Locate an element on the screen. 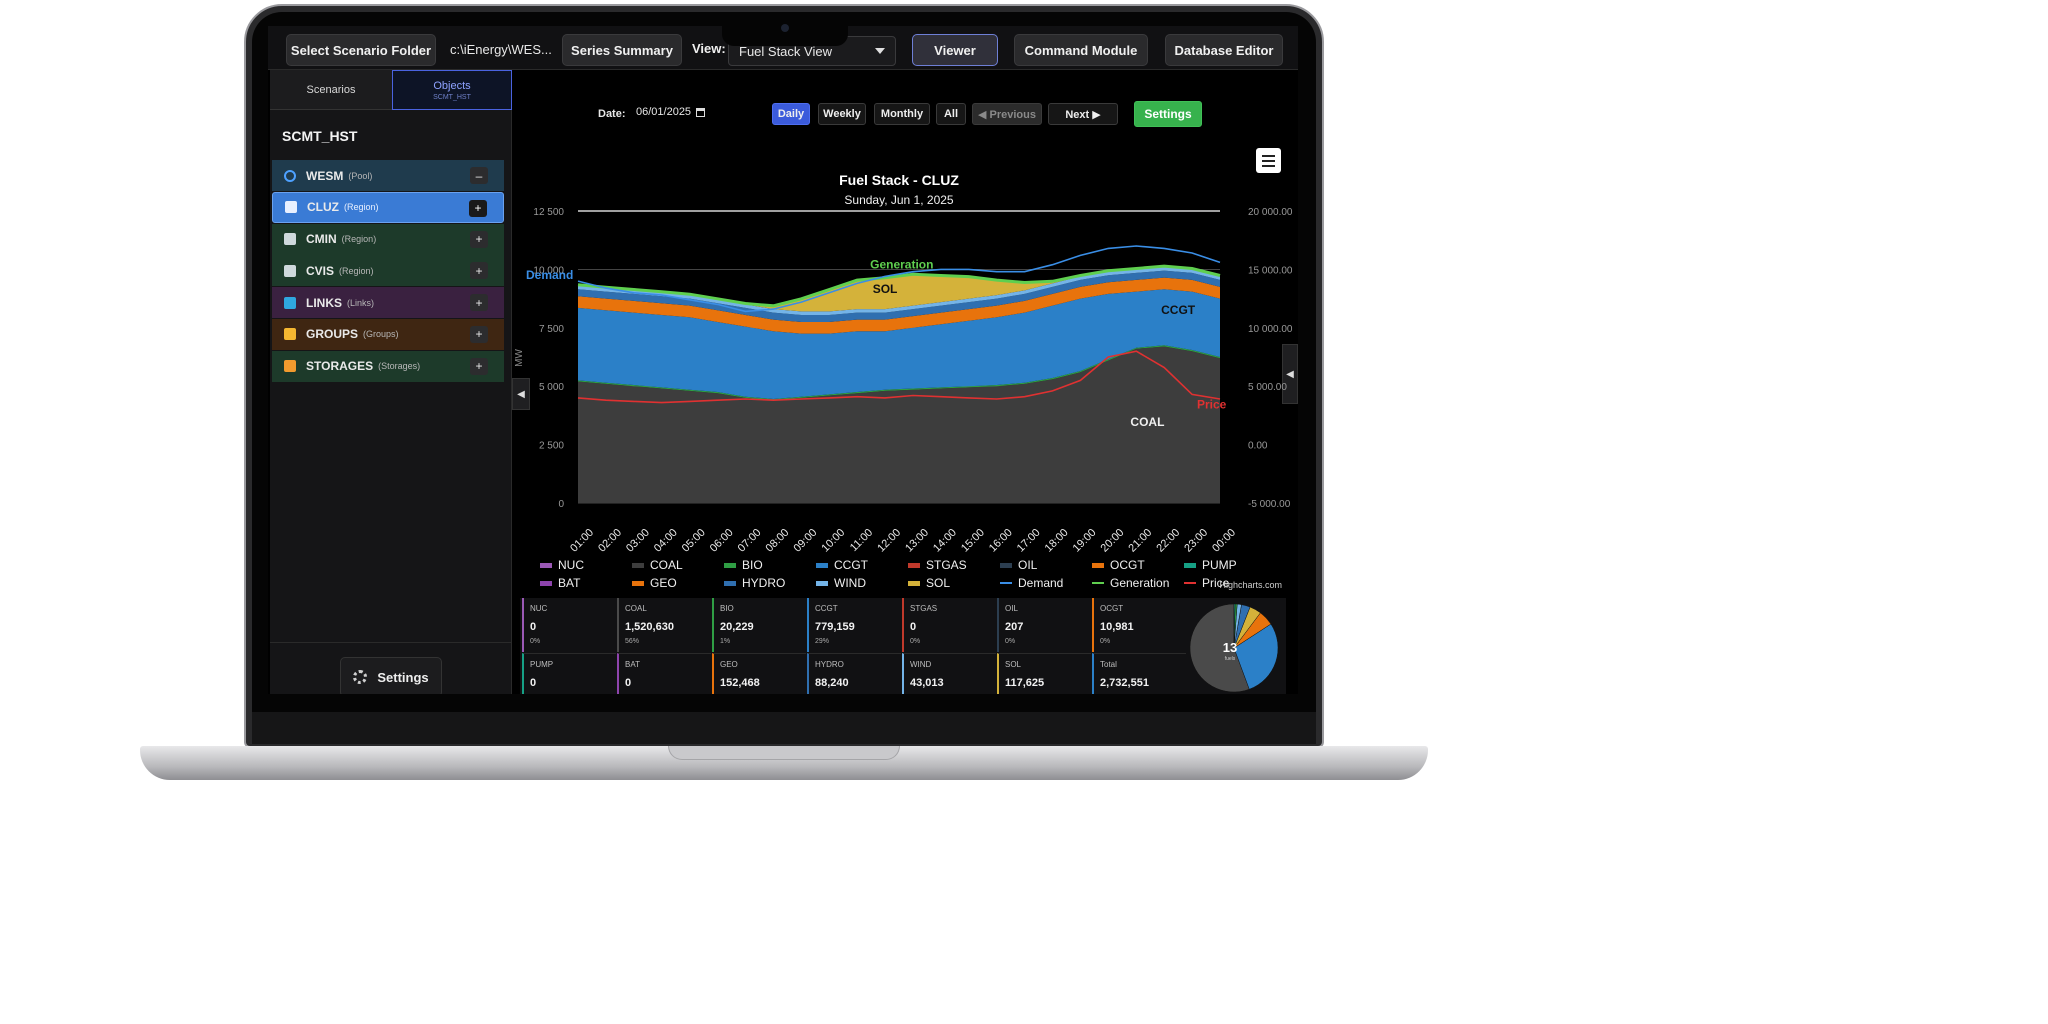  collapse-toggle-button: – is located at coordinates (479, 175).